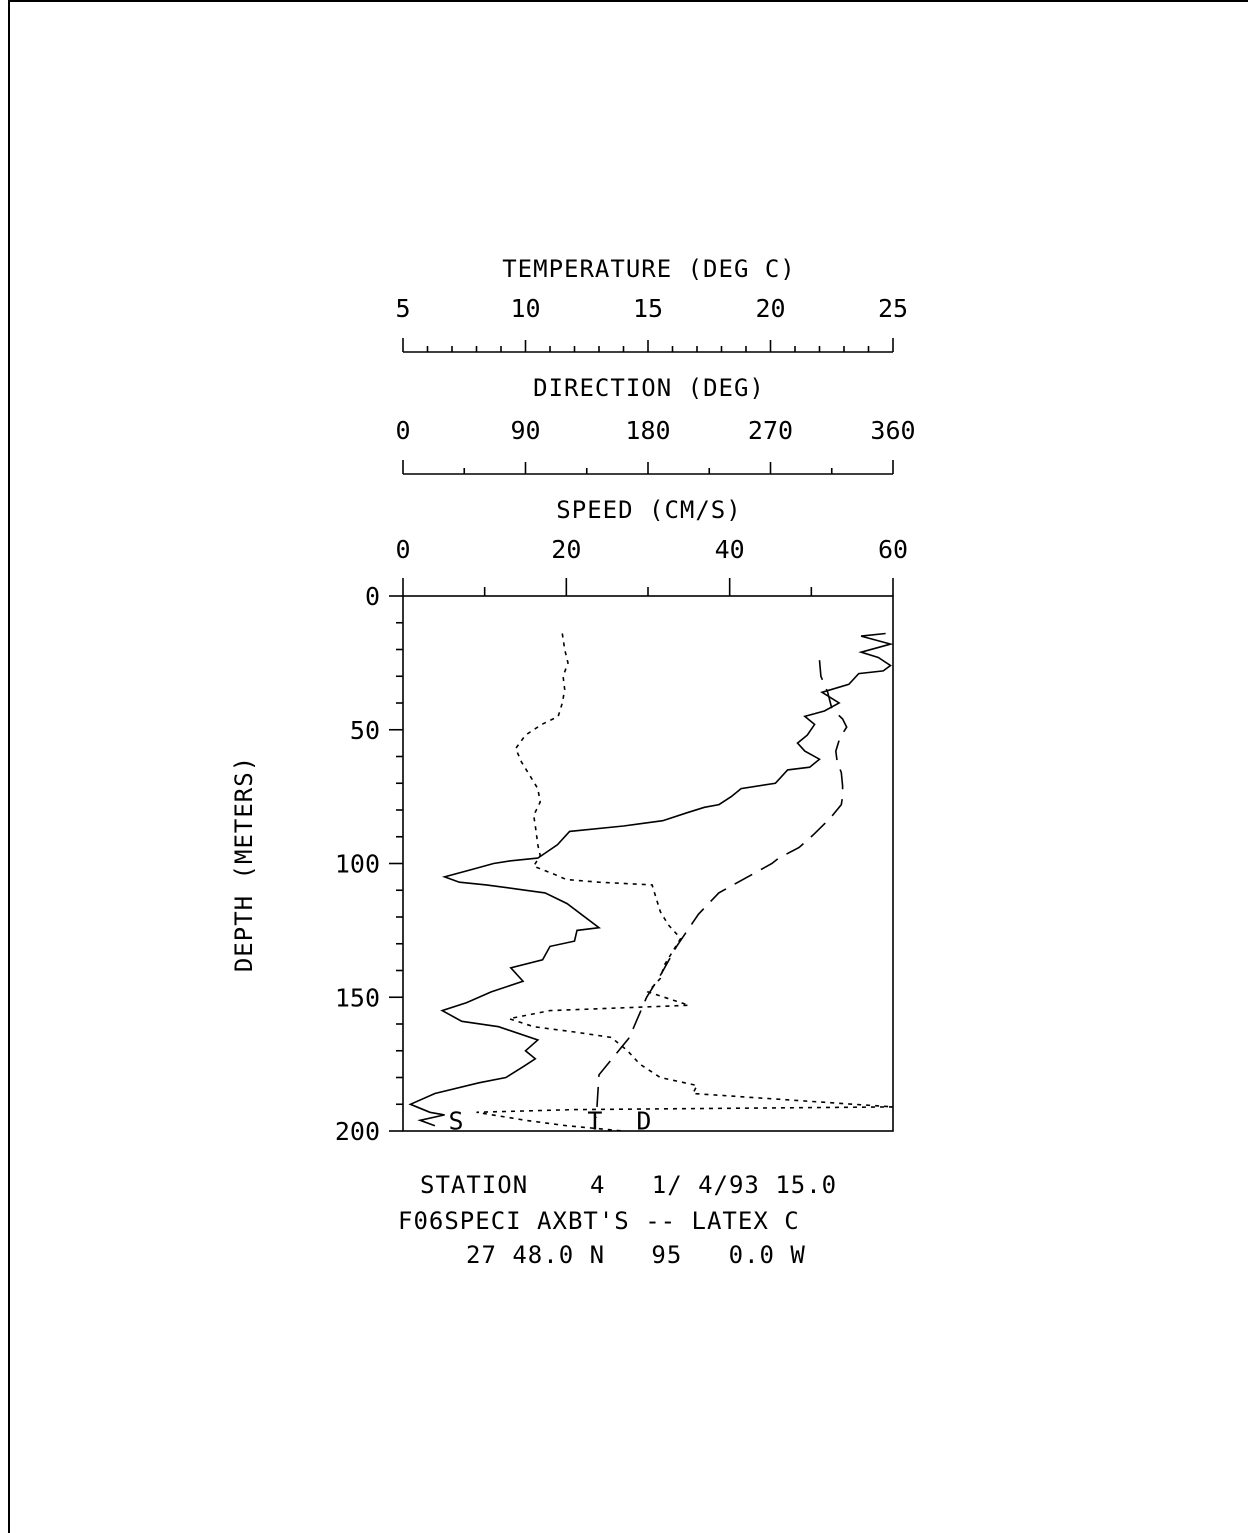 The image size is (1251, 1533). I want to click on temperature-tick-label: 10, so click(525, 308).